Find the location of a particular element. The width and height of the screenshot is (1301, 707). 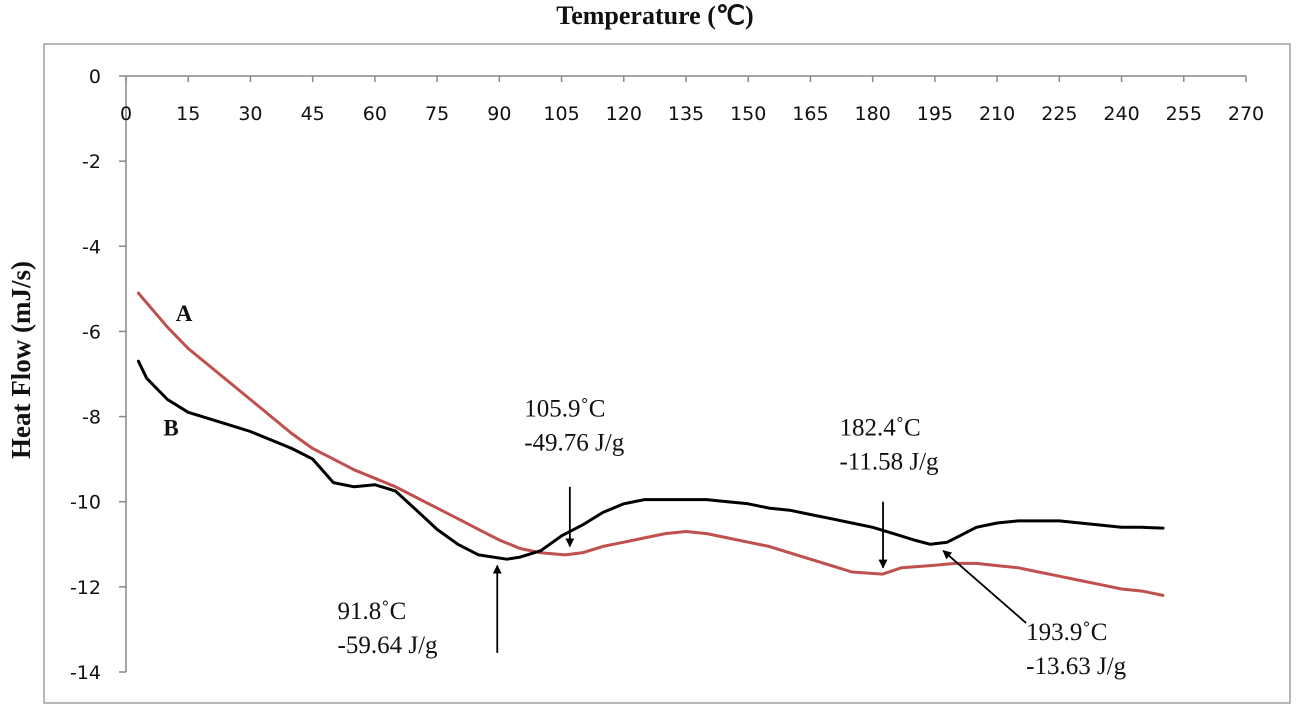

label-layer: AB is located at coordinates (177, 371).